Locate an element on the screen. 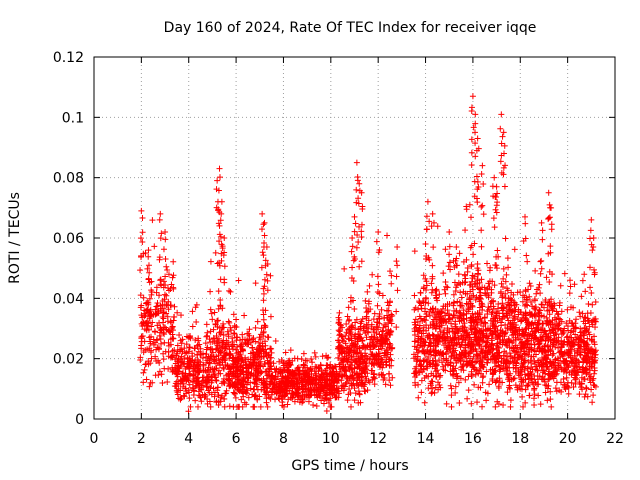  y-tick-label: 0.04 is located at coordinates (68, 299).